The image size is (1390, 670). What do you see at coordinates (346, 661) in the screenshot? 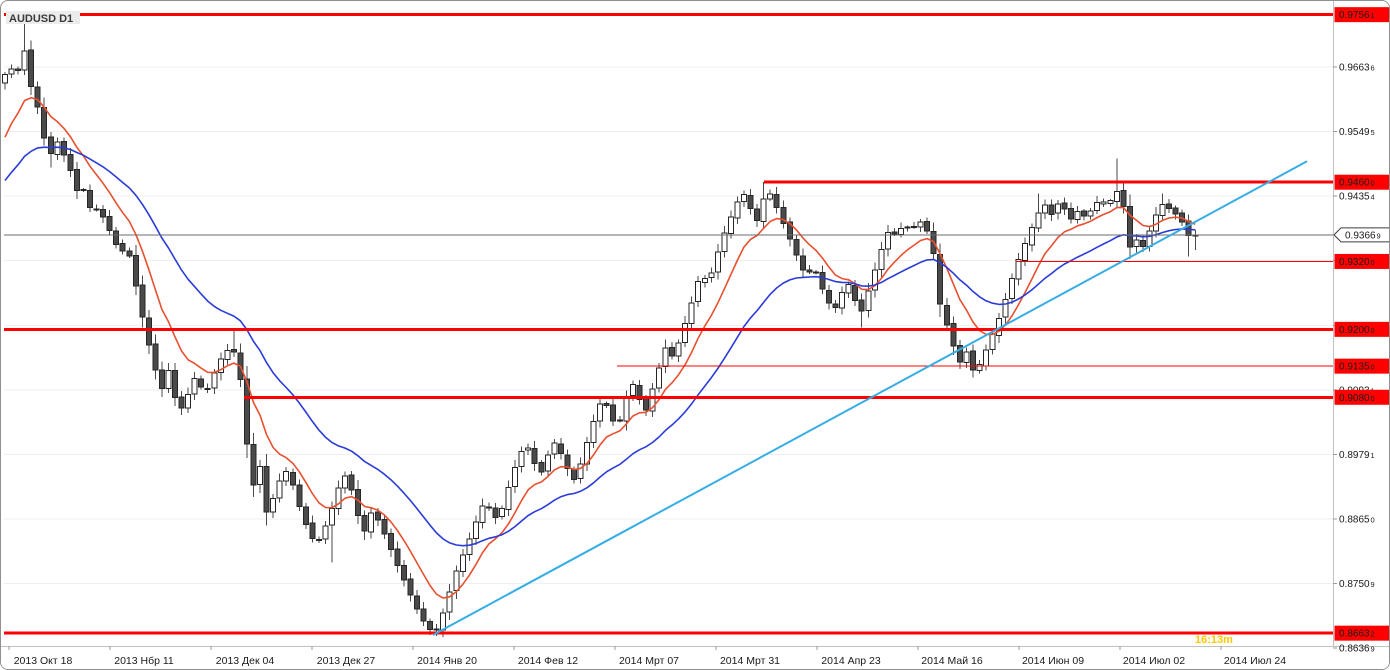
I see `date-axis-label: 2013 Дек 27` at bounding box center [346, 661].